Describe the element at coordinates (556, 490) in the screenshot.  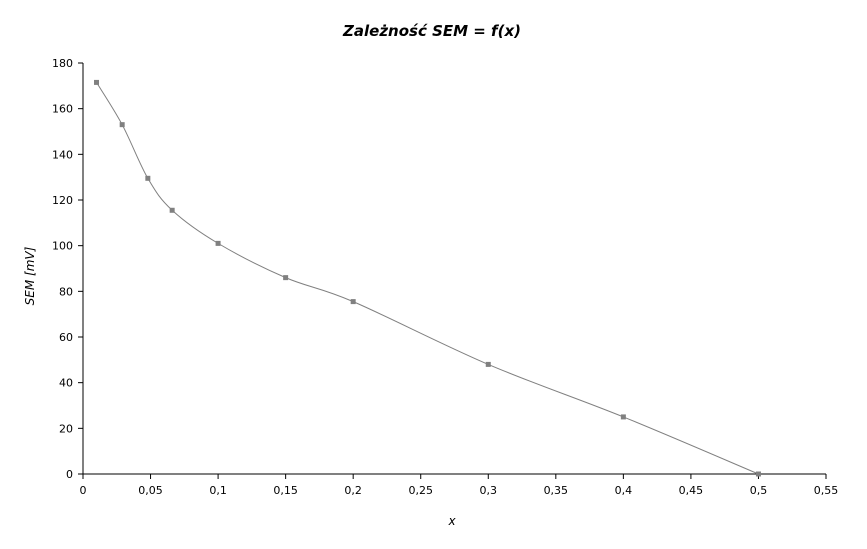
I see `x-tick-label: 0,35` at that location.